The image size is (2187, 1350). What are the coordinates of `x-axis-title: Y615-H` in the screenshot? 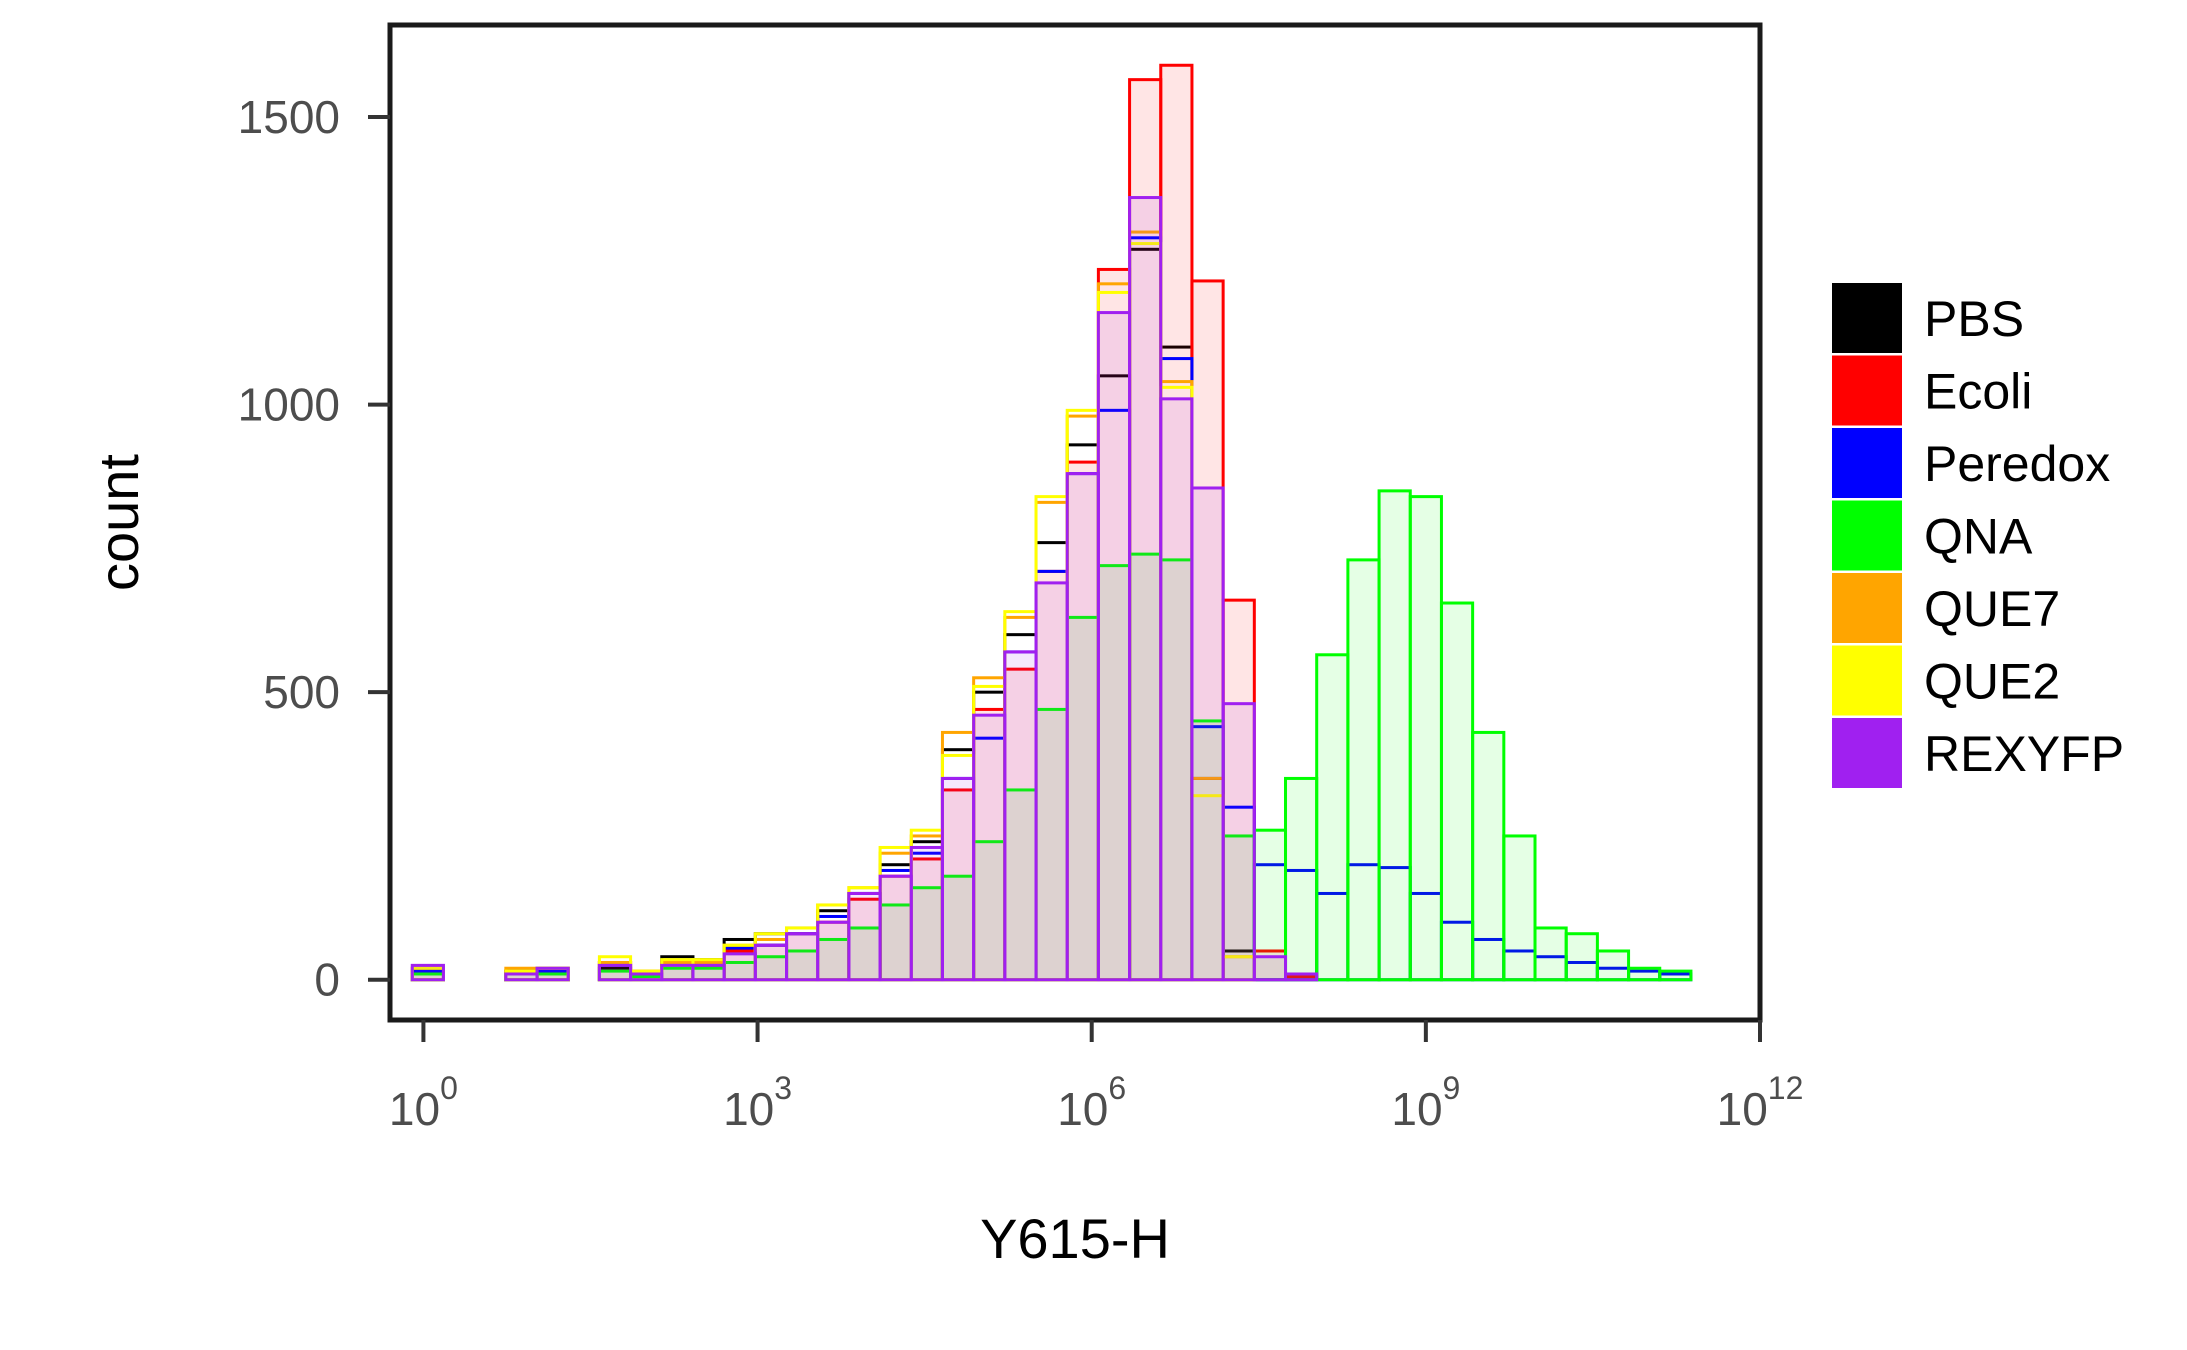 It's located at (1075, 1238).